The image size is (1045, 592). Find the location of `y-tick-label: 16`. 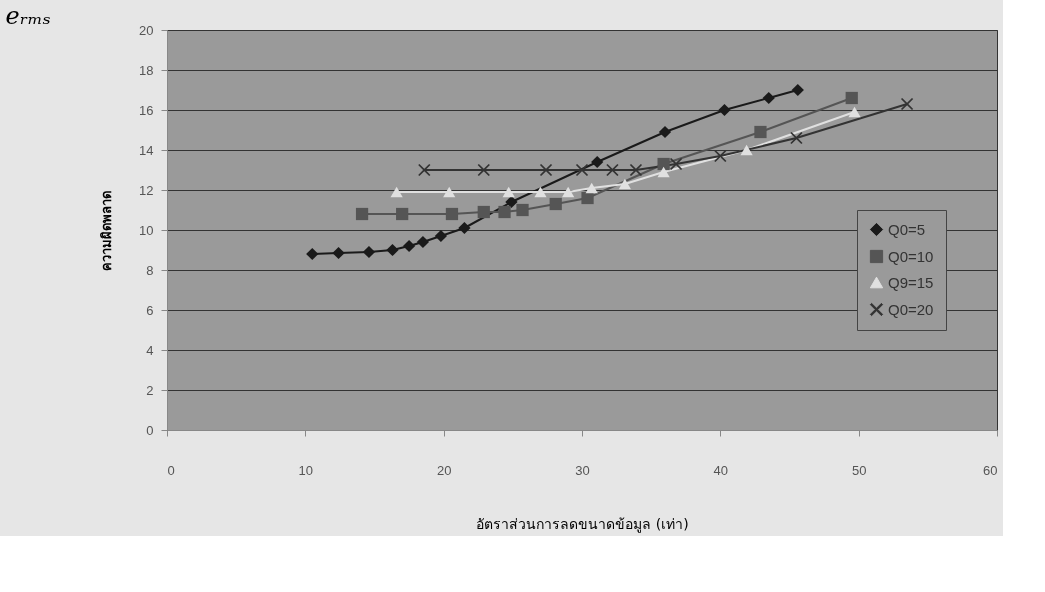

y-tick-label: 16 is located at coordinates (146, 110).